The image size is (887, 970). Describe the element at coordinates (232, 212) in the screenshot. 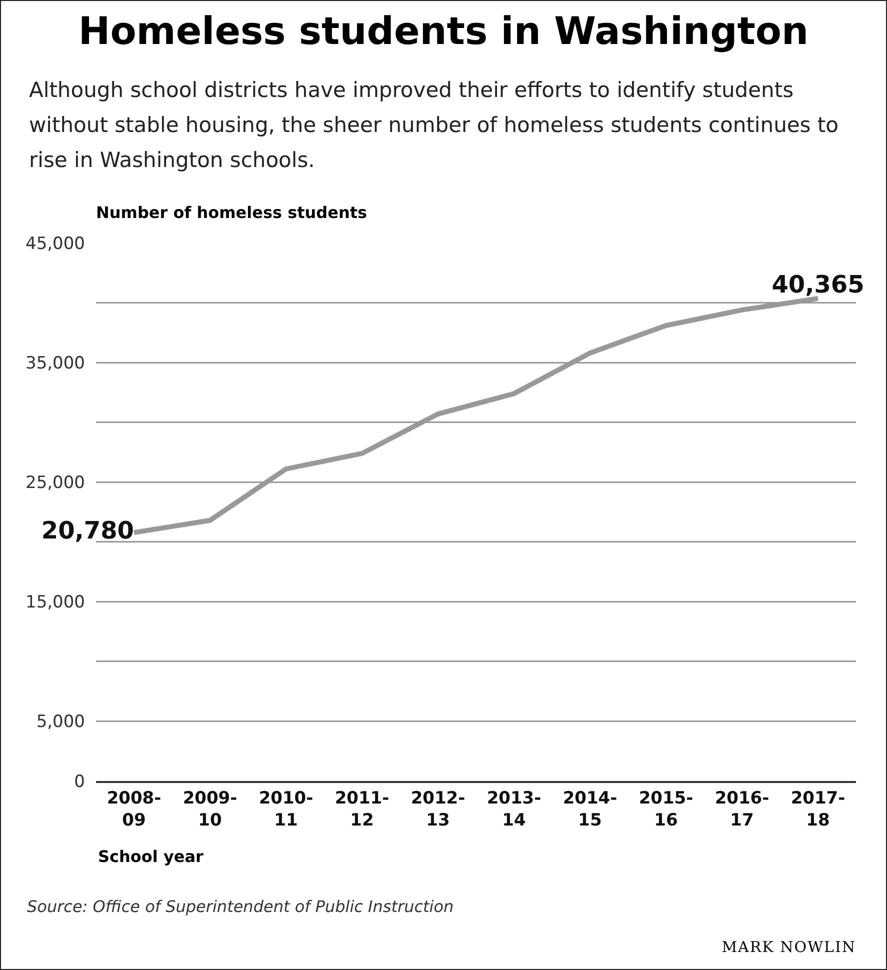

I see `y-axis-title: Number of homeless students` at that location.